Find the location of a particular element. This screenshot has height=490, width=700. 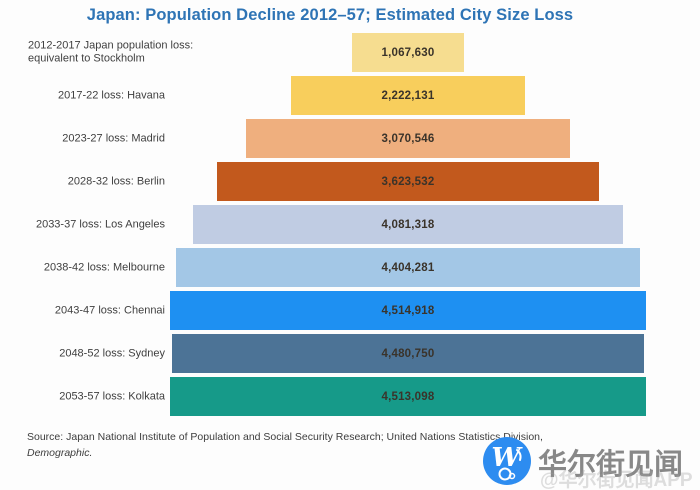

watermark-brand-text: 华尔街见闻 is located at coordinates (611, 465).